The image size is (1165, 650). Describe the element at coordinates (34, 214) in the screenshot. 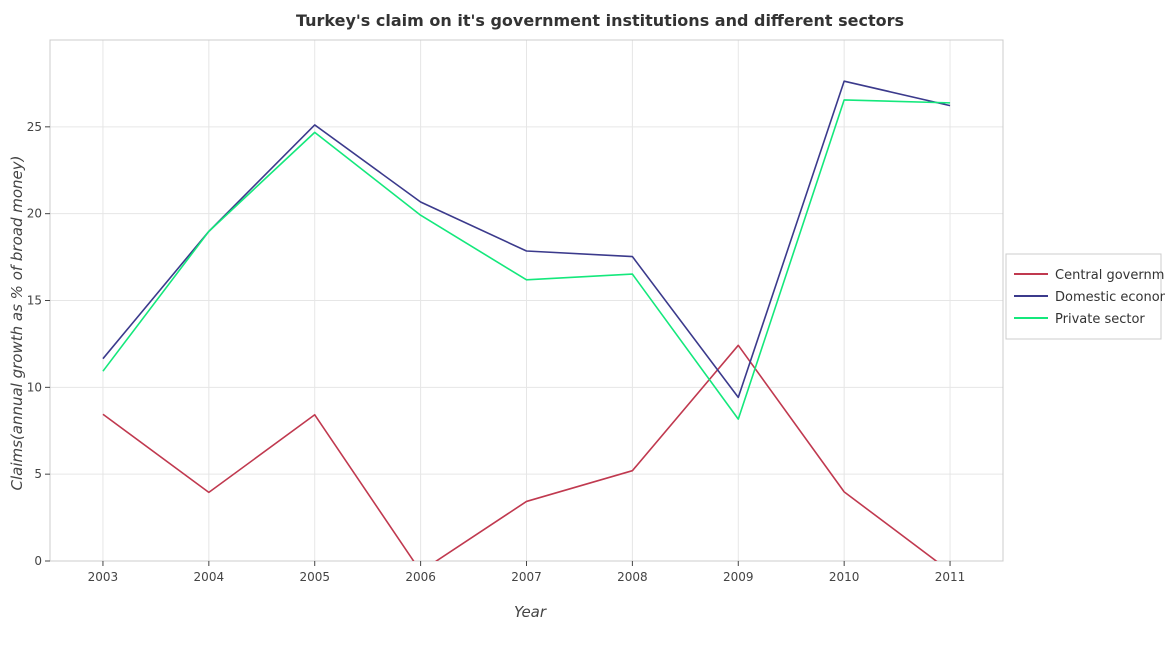

I see `y-tick-label: 20` at that location.